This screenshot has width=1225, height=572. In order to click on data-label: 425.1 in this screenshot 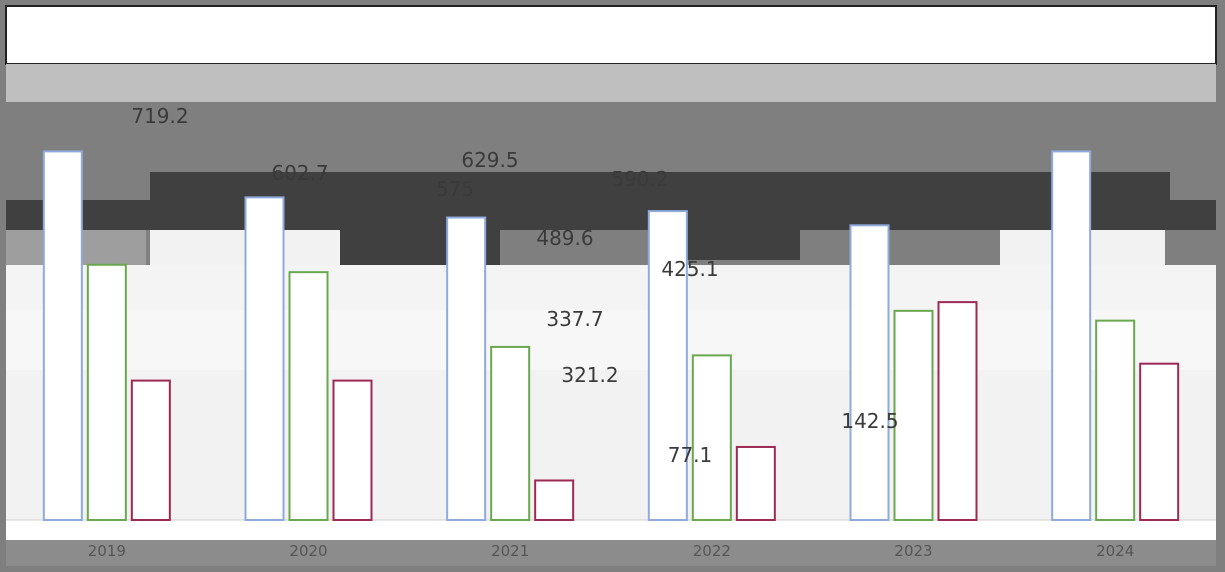, I will do `click(689, 269)`.